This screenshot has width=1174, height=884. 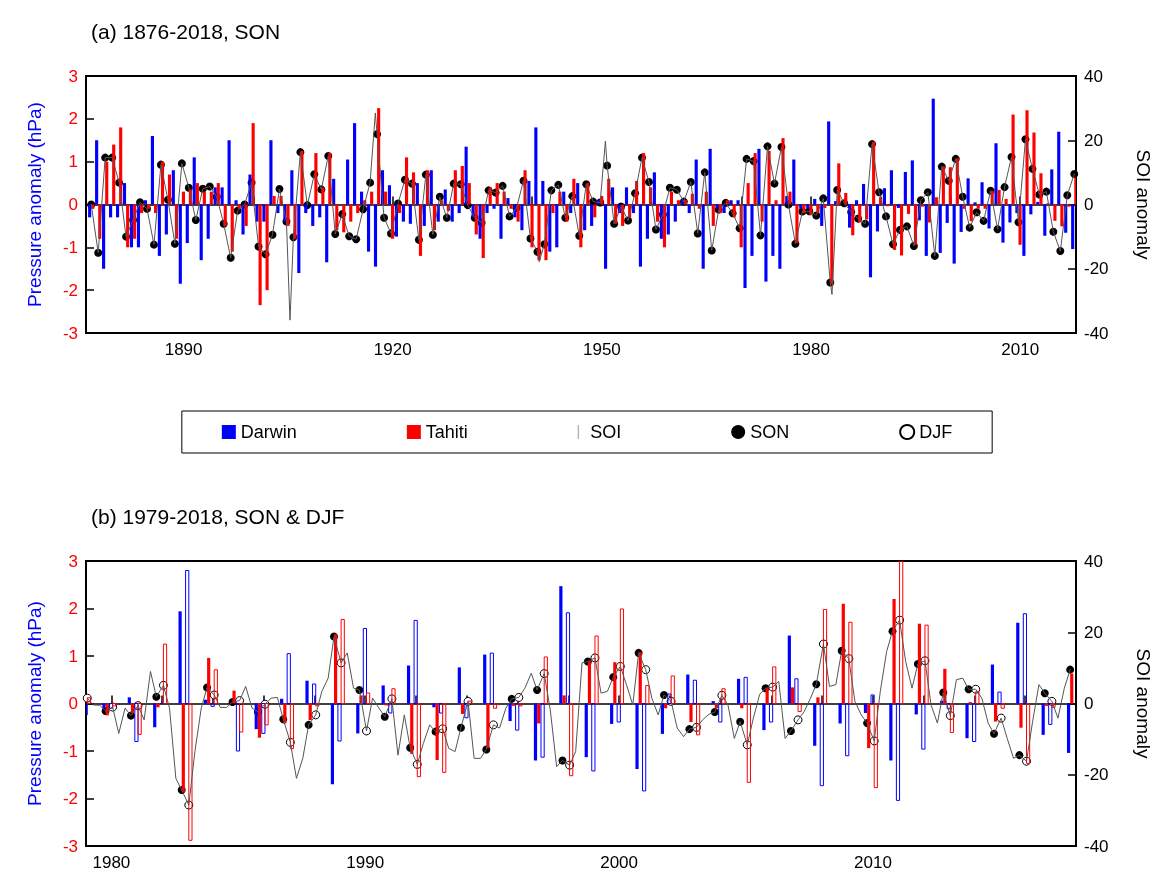 What do you see at coordinates (392, 349) in the screenshot?
I see `x-tick-label: 1920` at bounding box center [392, 349].